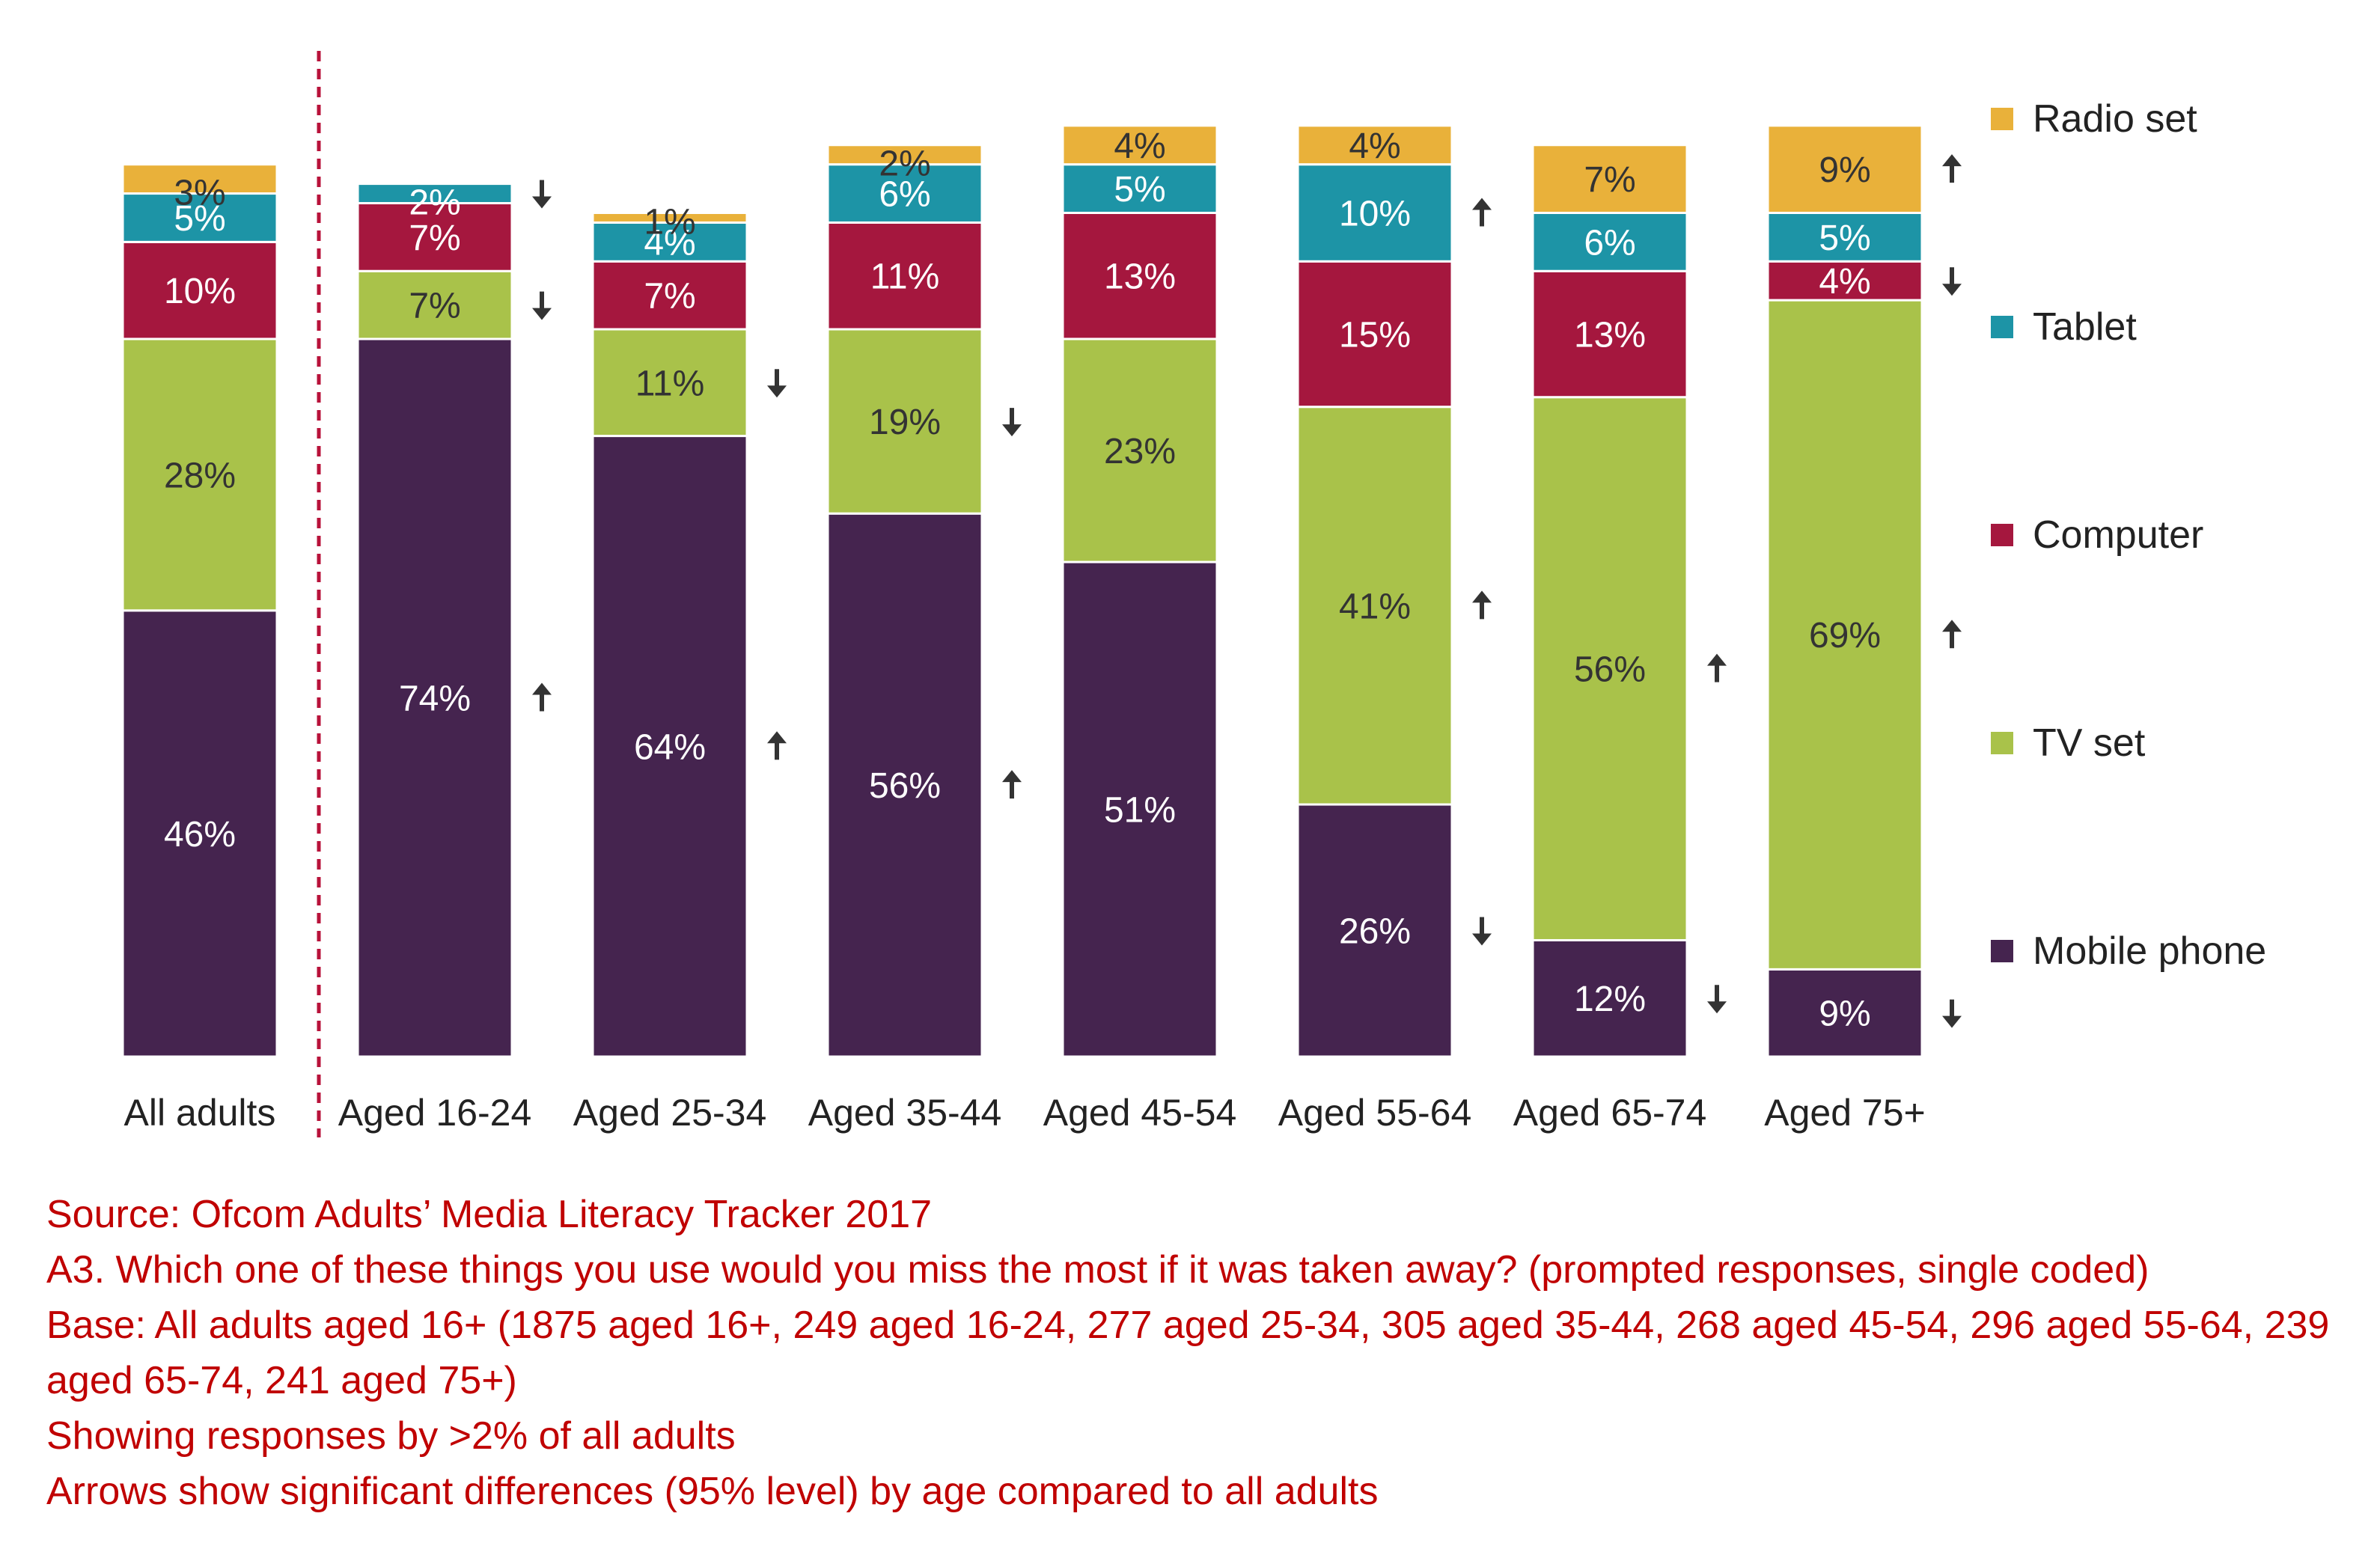 The width and height of the screenshot is (2380, 1543). I want to click on data-label-tv-set-aged-45-54: 23%, so click(1140, 451).